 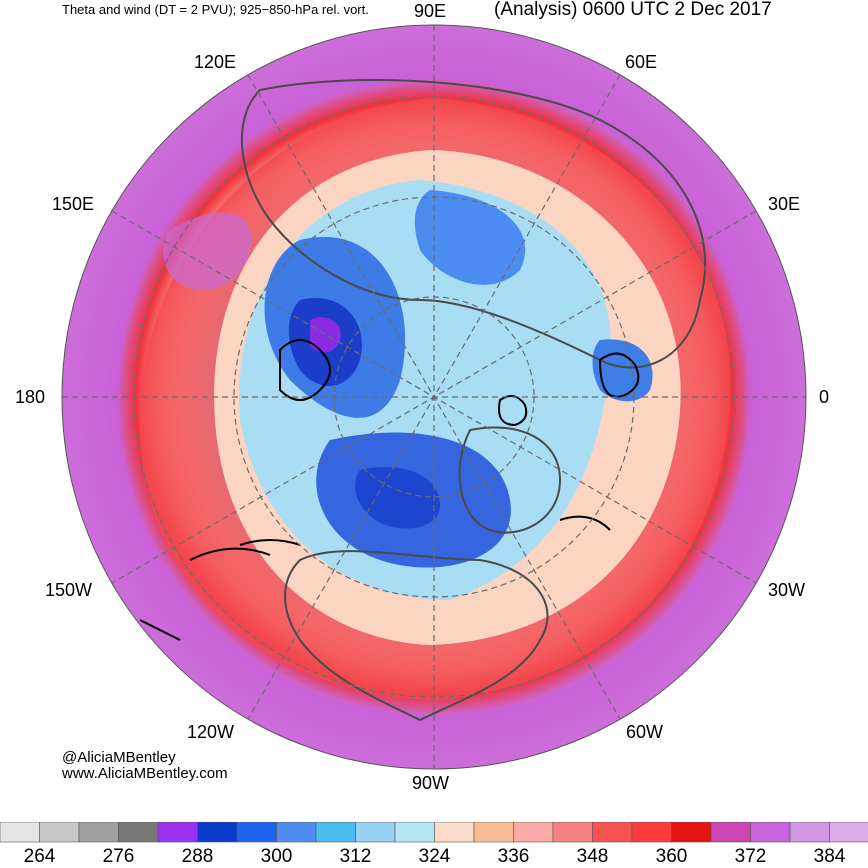 What do you see at coordinates (210, 732) in the screenshot?
I see `lon-label-120w: 120W` at bounding box center [210, 732].